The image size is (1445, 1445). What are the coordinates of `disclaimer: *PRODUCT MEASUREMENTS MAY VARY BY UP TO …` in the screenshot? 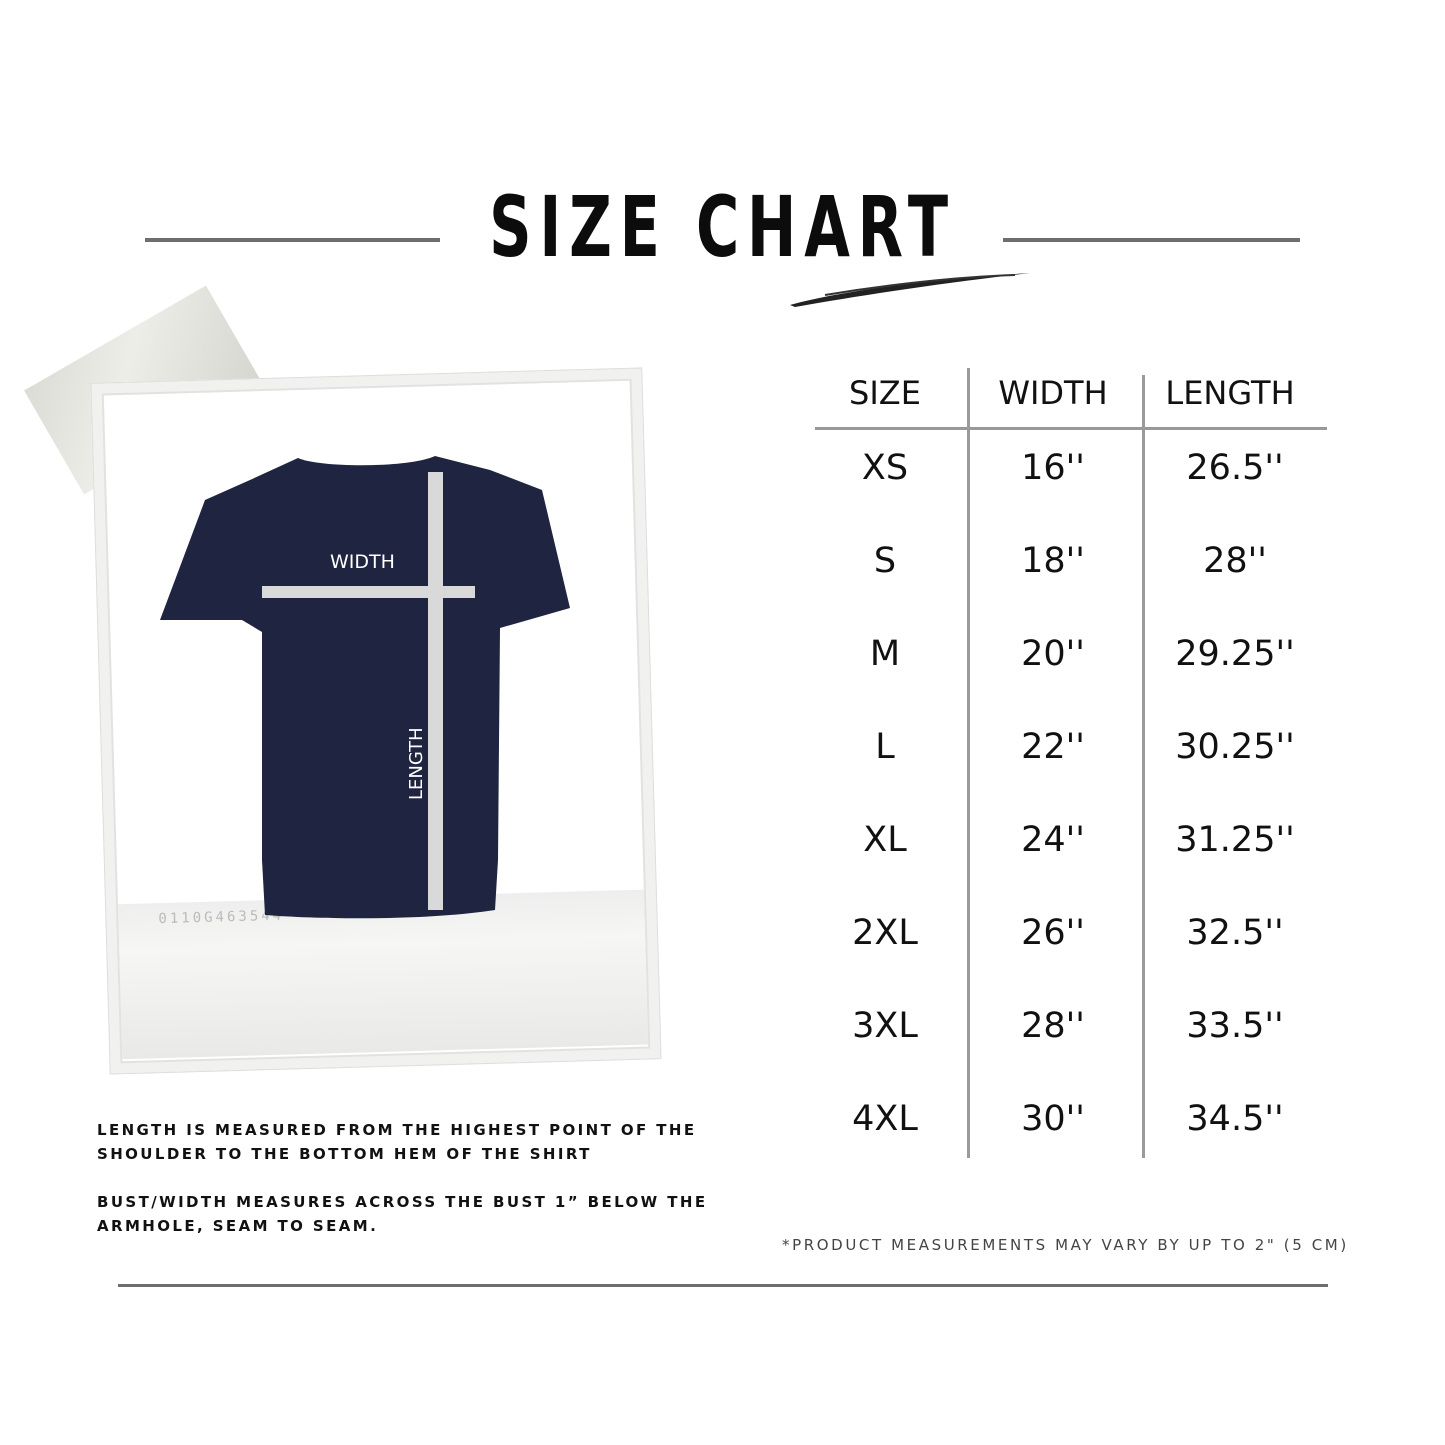 It's located at (1065, 1245).